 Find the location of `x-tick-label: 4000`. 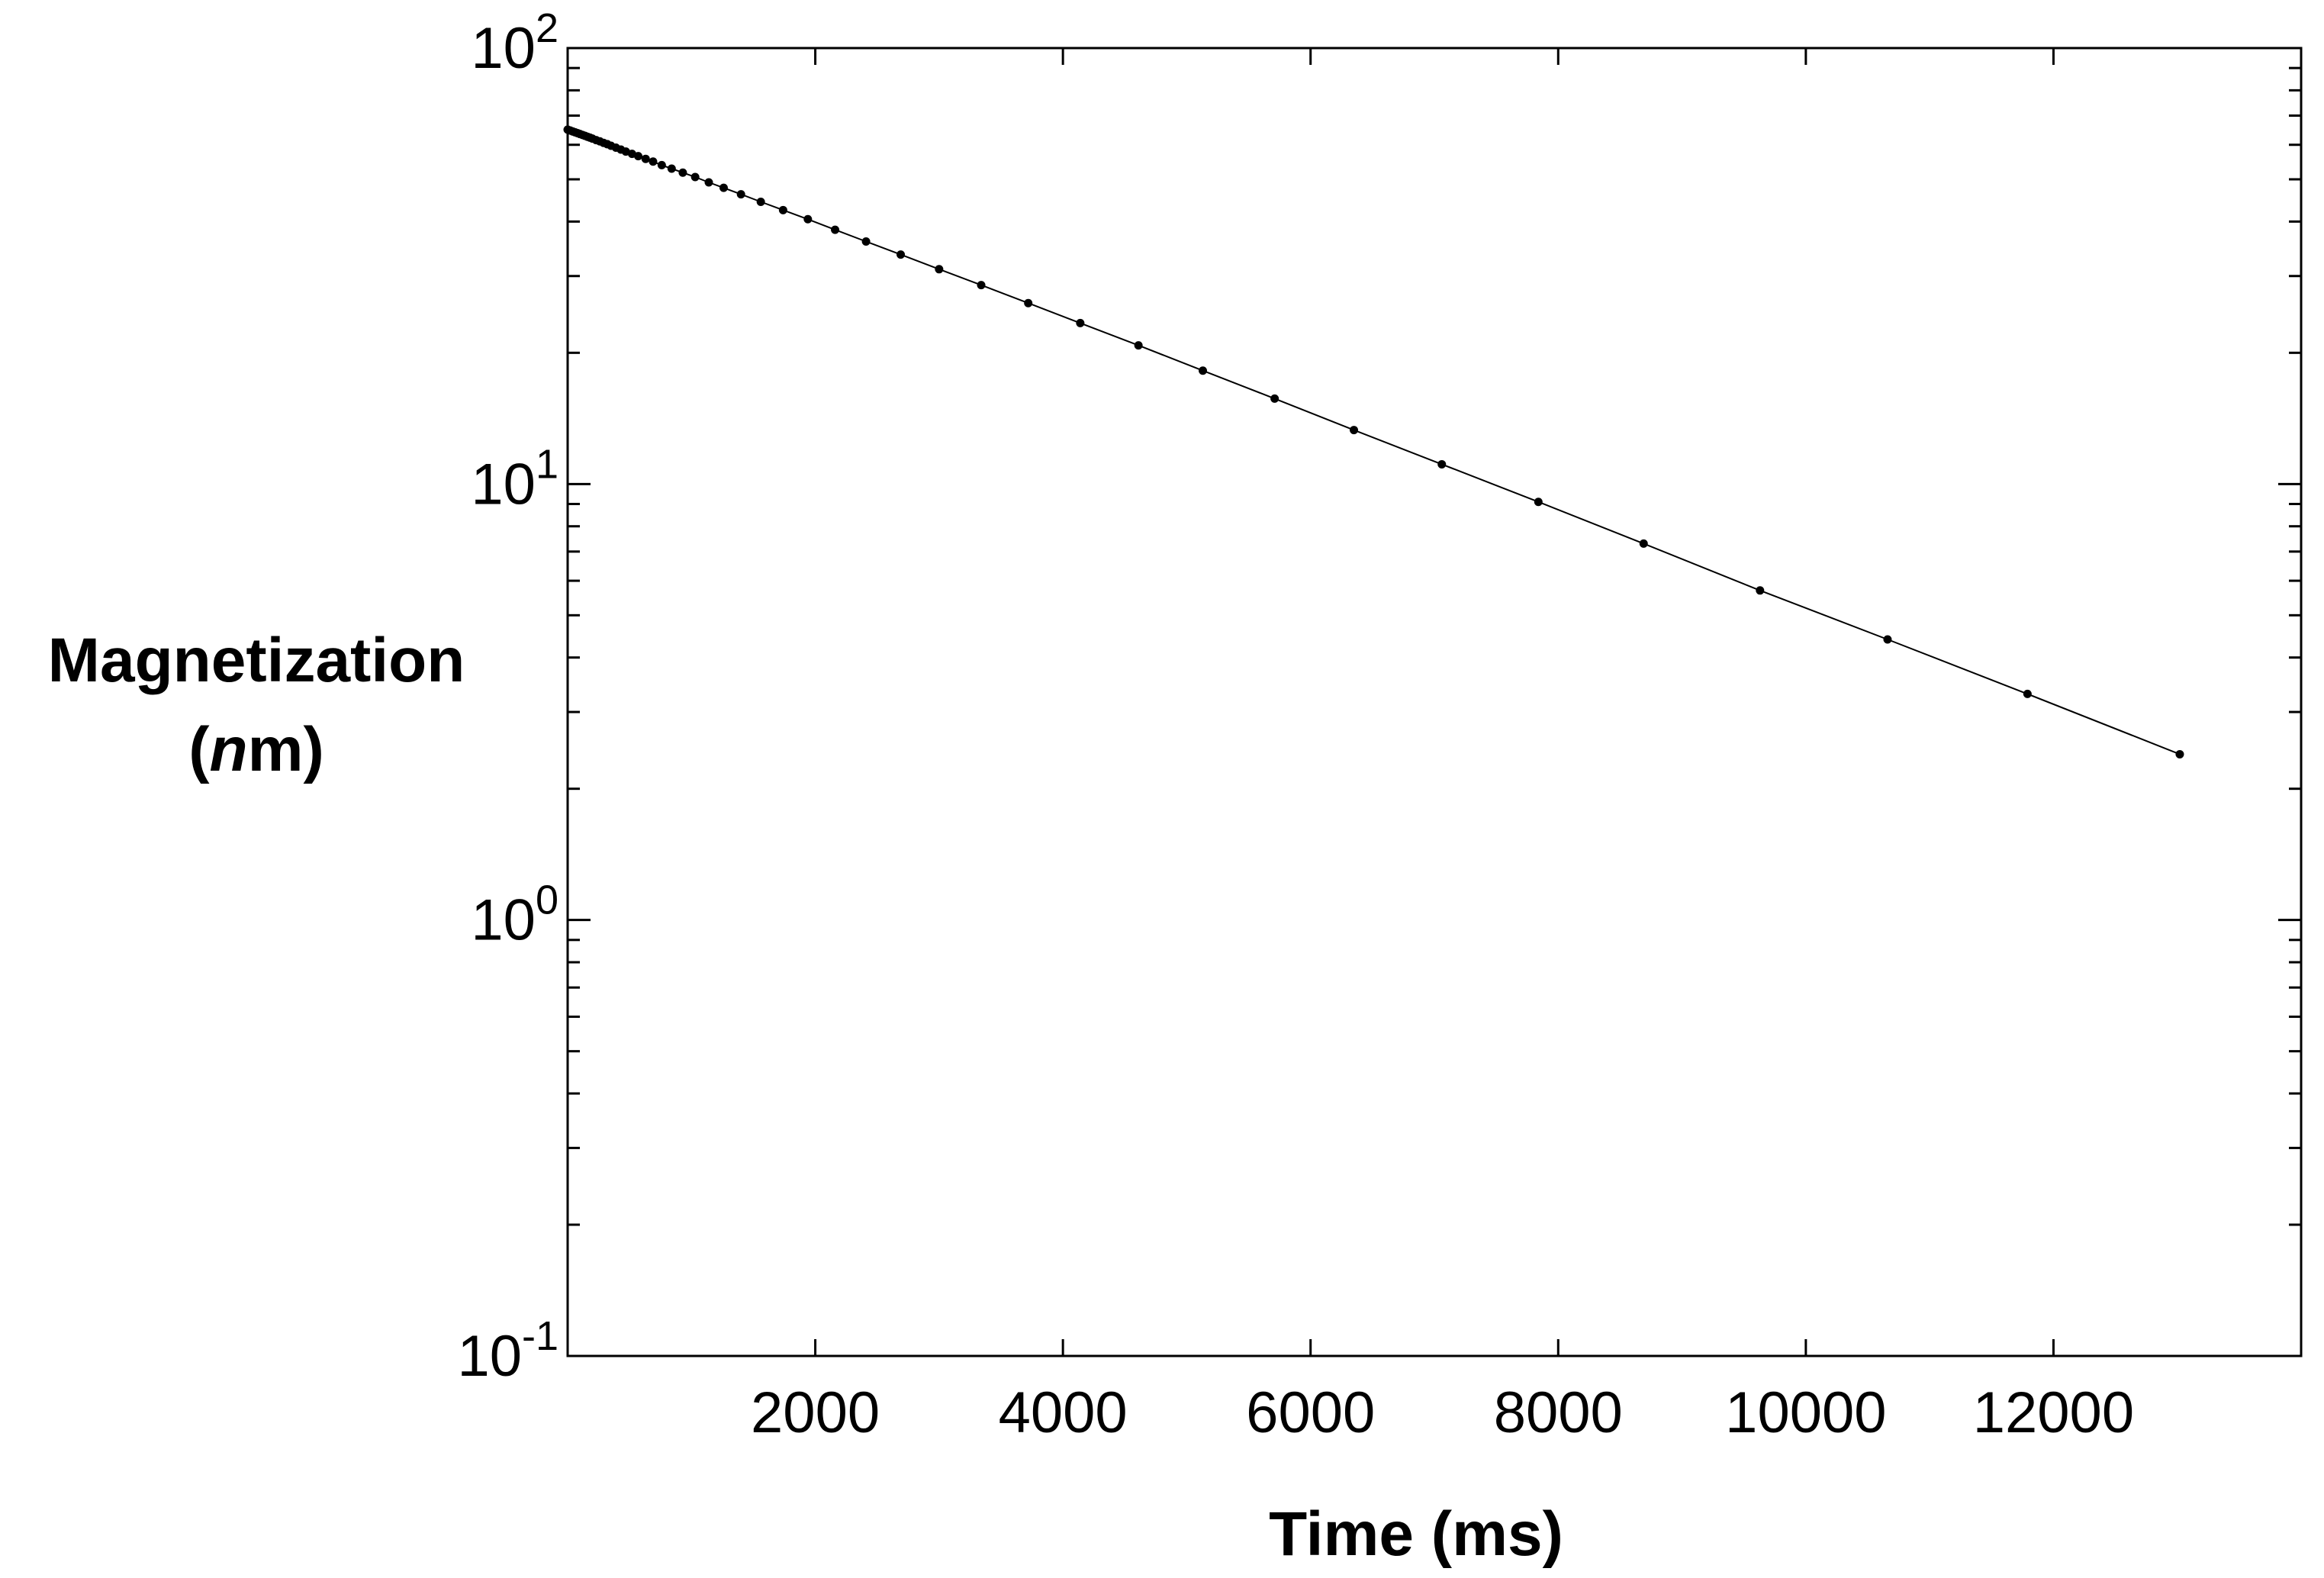

x-tick-label: 4000 is located at coordinates (1063, 1412).